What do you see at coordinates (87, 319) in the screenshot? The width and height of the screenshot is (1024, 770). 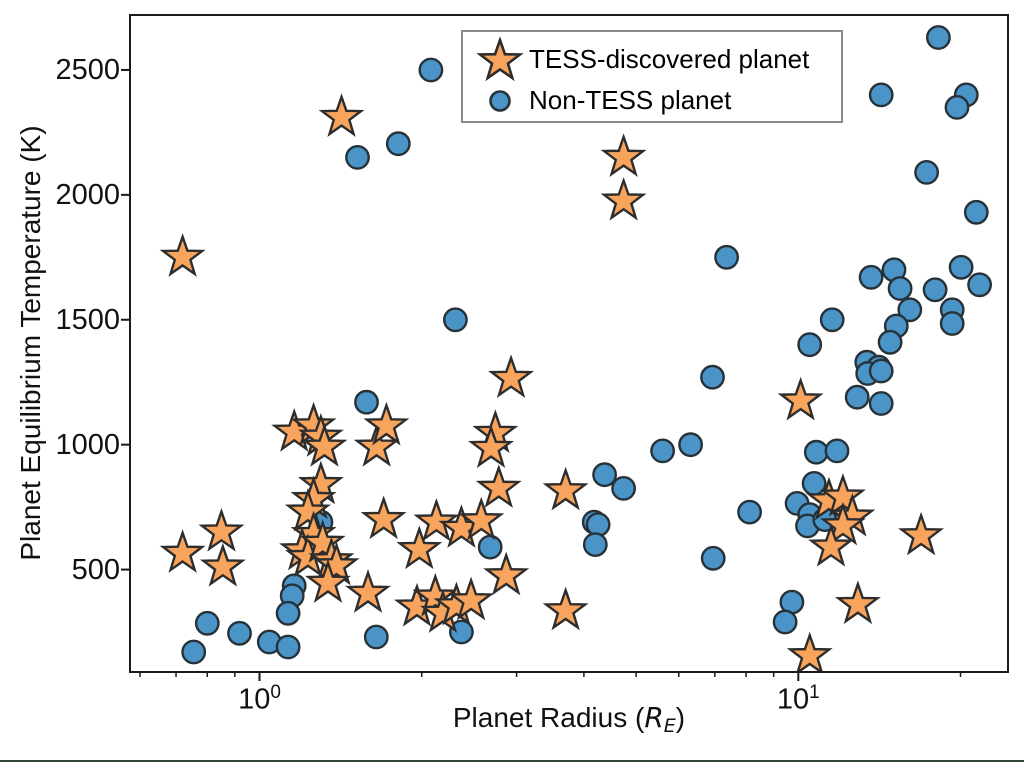 I see `y-tick-label-1500: 1500` at bounding box center [87, 319].